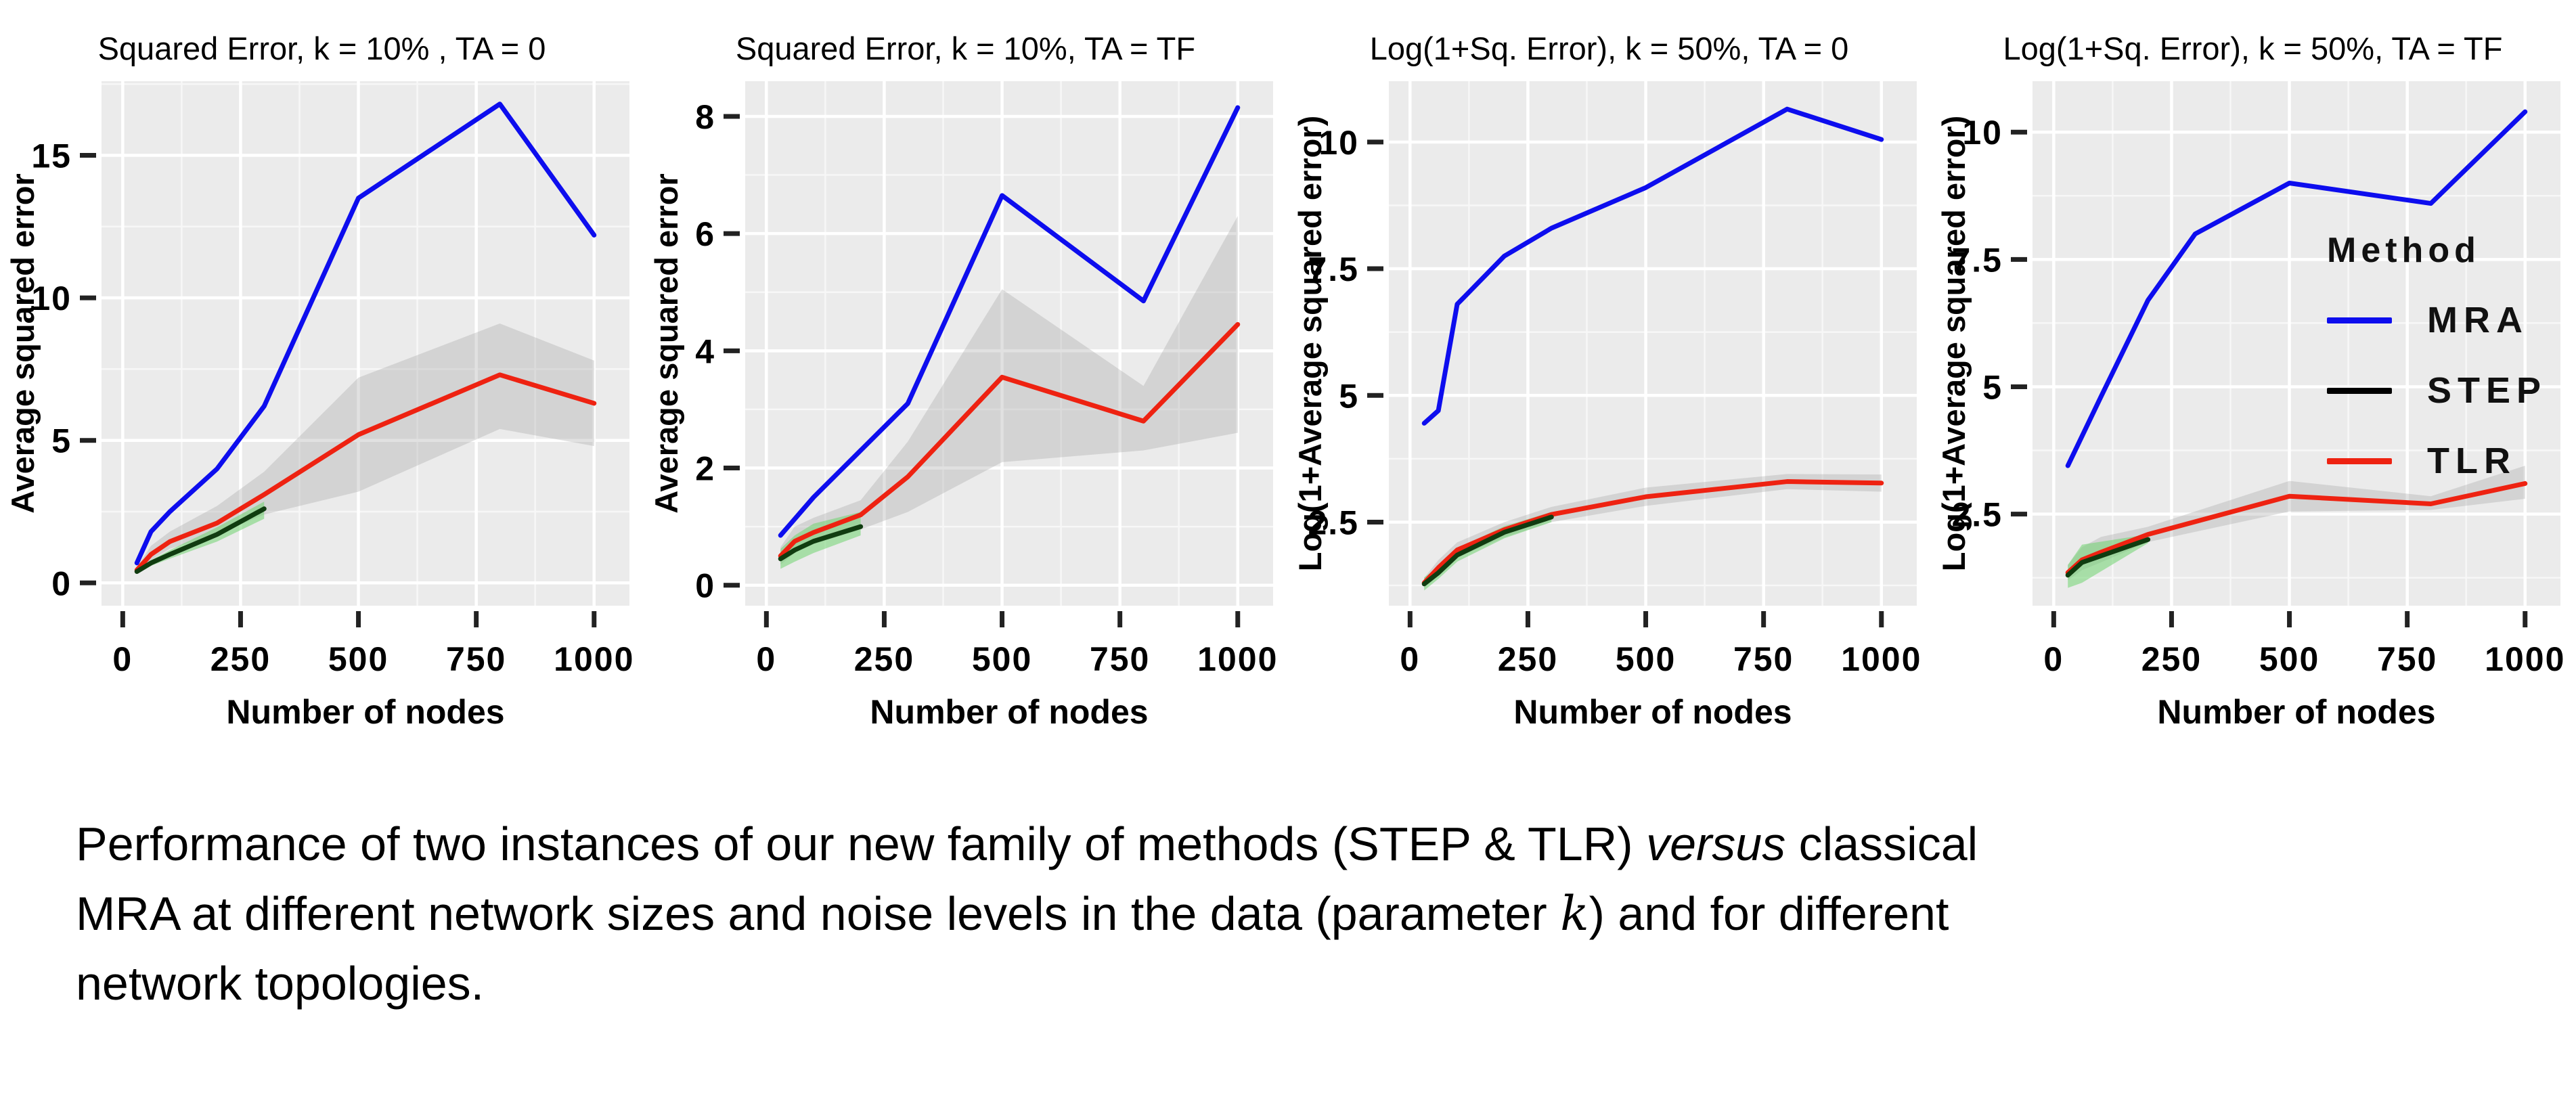 The width and height of the screenshot is (2576, 1116). Describe the element at coordinates (2359, 461) in the screenshot. I see `tlr-line-swatch` at that location.